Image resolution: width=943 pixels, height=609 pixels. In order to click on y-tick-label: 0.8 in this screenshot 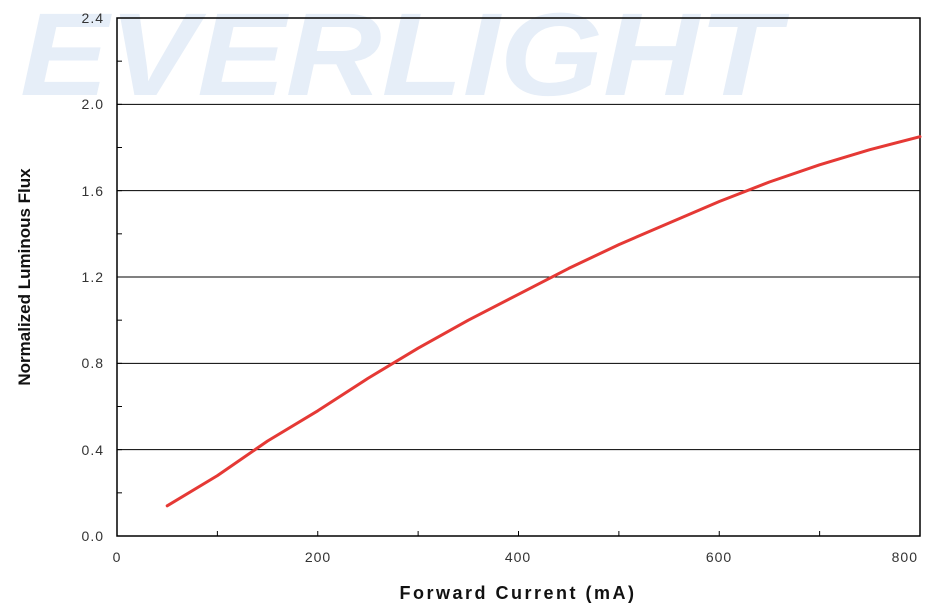, I will do `click(93, 363)`.